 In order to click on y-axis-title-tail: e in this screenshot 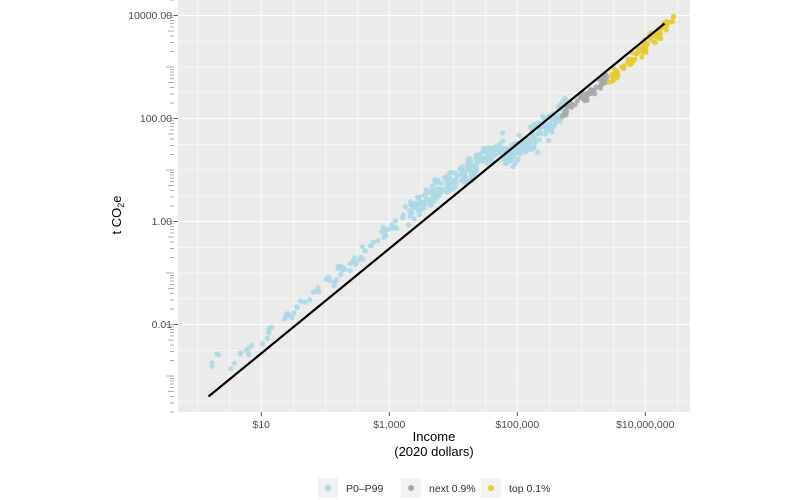, I will do `click(116, 199)`.